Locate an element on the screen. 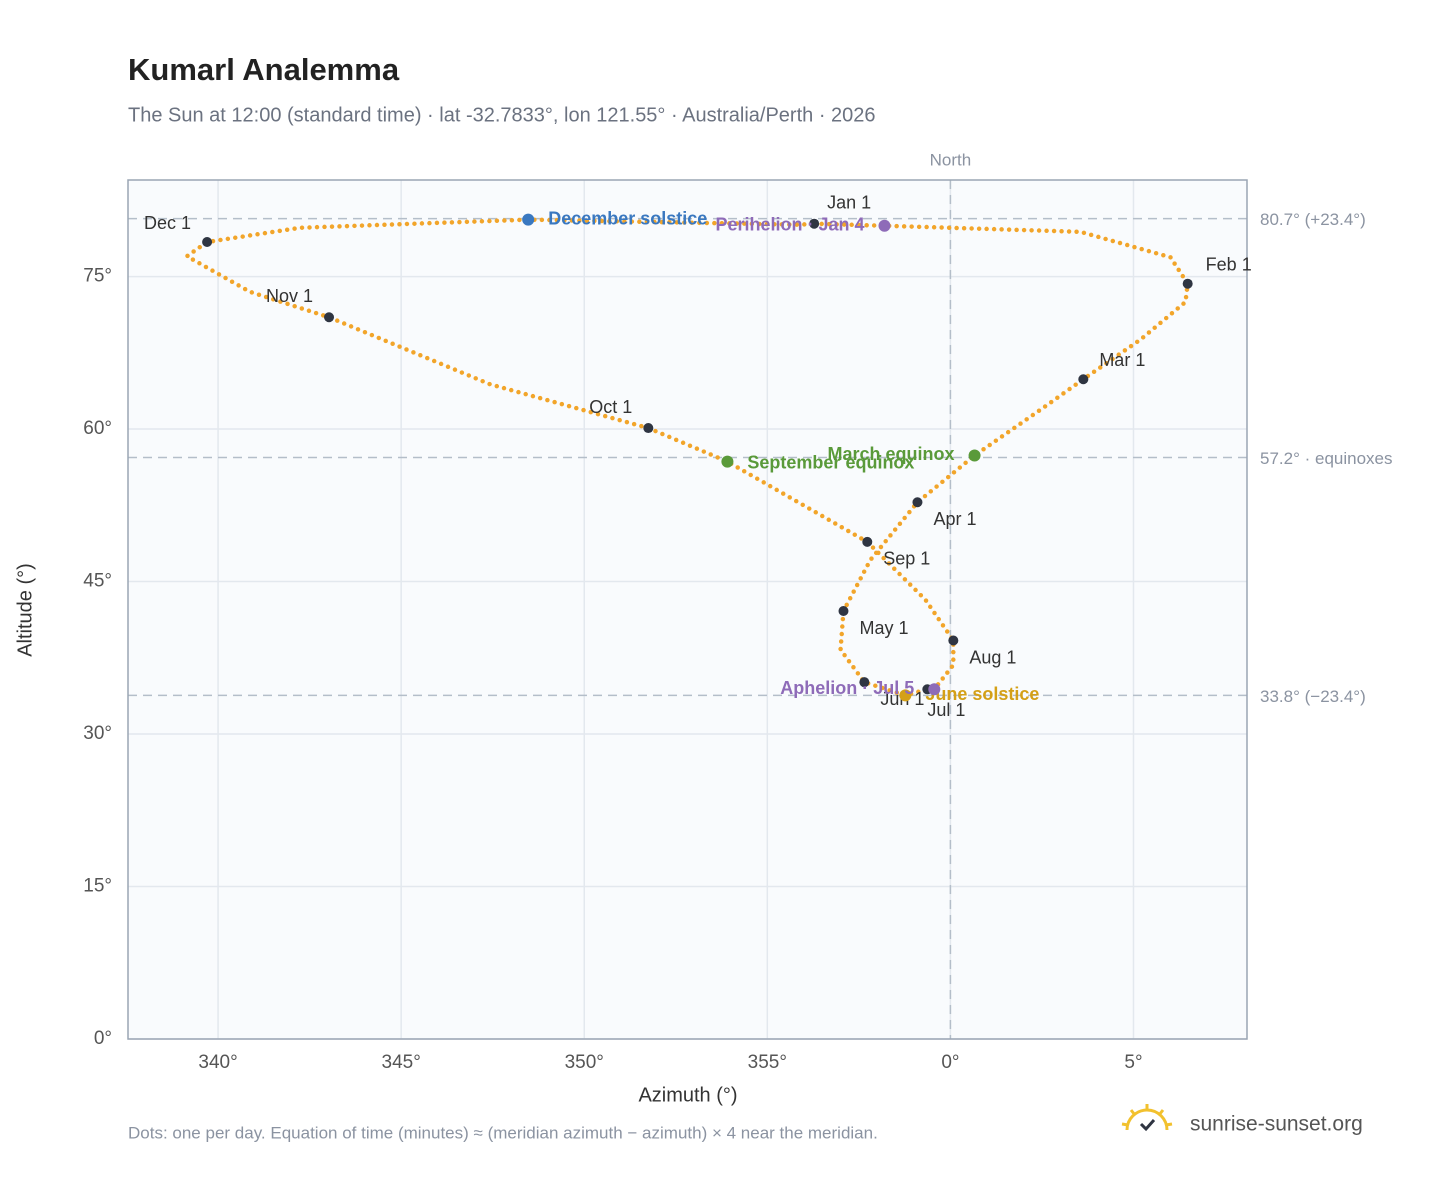  brand-logo is located at coordinates (1147, 1118).